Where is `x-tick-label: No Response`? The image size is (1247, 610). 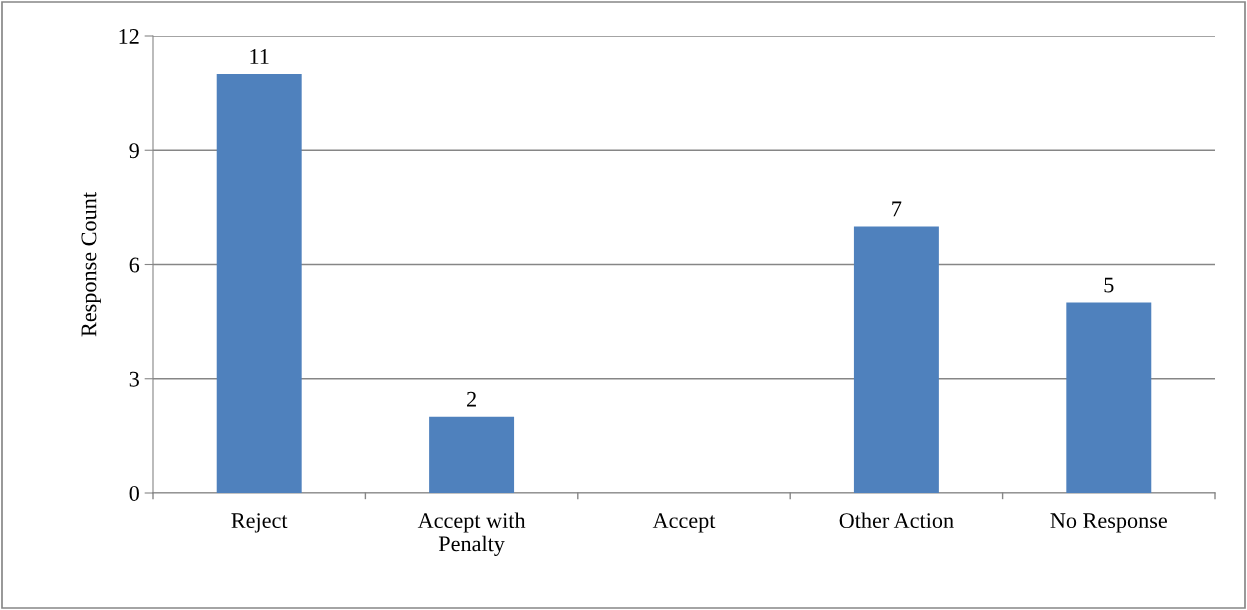 x-tick-label: No Response is located at coordinates (1108, 523).